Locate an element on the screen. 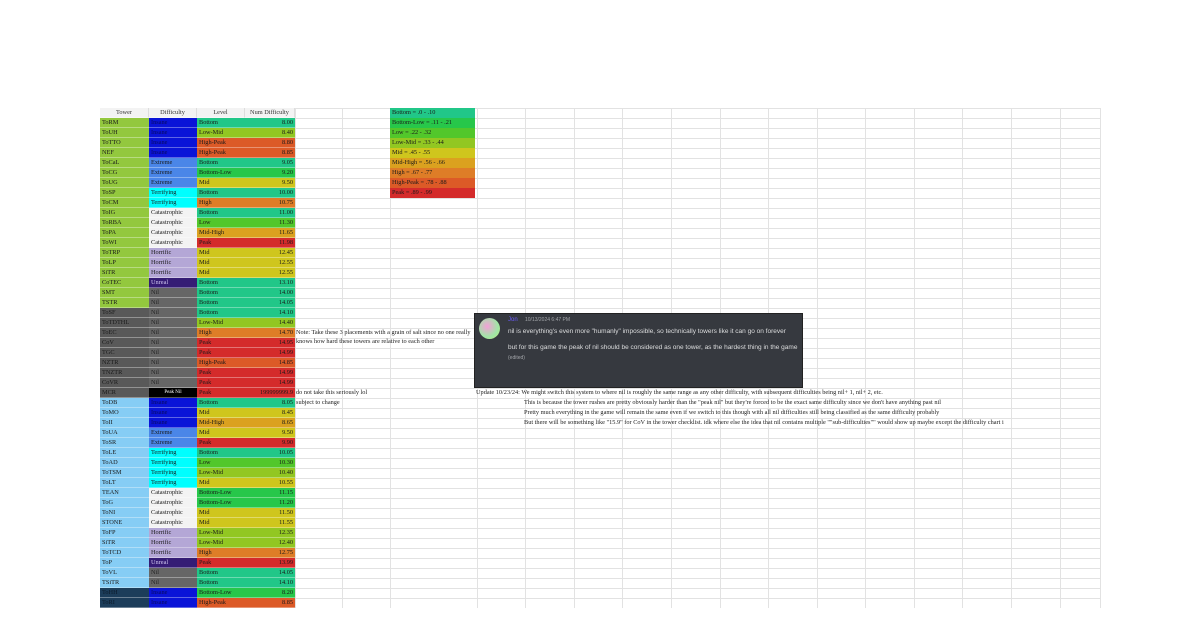  tower-cell: SMT is located at coordinates (124, 293).